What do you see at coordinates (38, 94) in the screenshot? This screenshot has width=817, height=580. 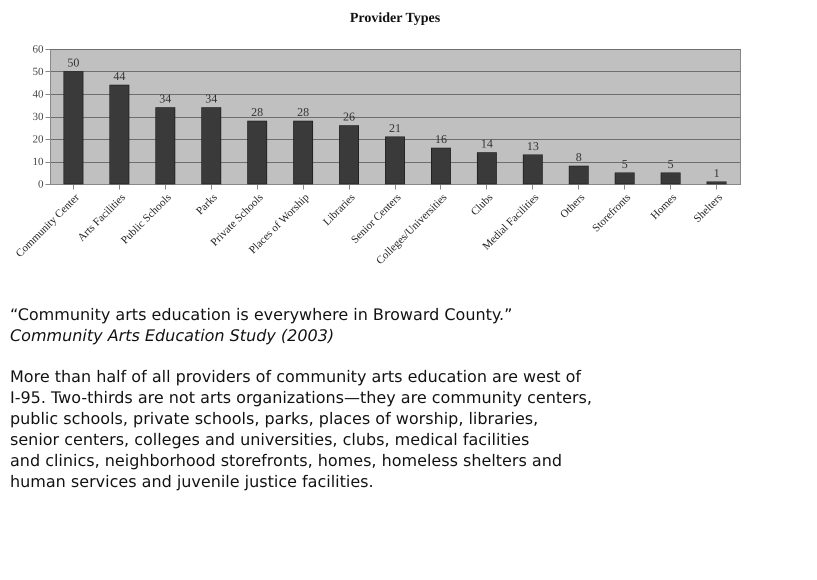 I see `y-tick-label: 40` at bounding box center [38, 94].